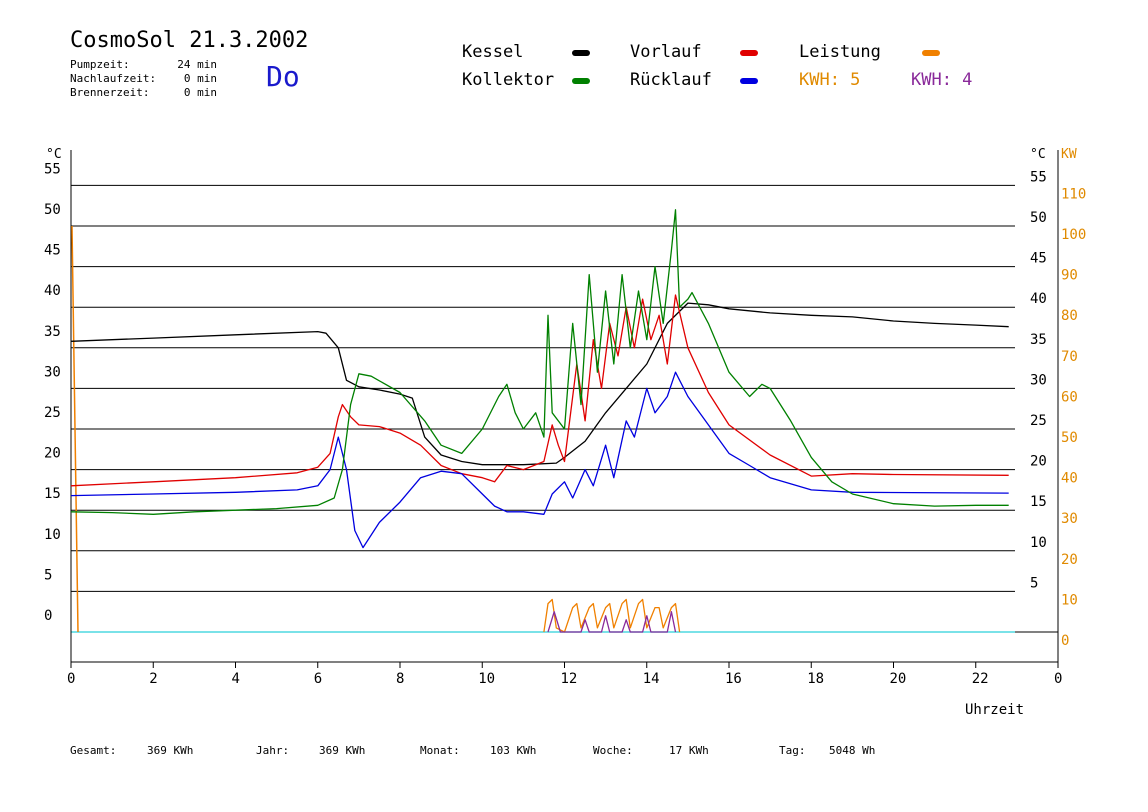 The image size is (1148, 812). I want to click on y-tick-right-5: 5, so click(1034, 583).